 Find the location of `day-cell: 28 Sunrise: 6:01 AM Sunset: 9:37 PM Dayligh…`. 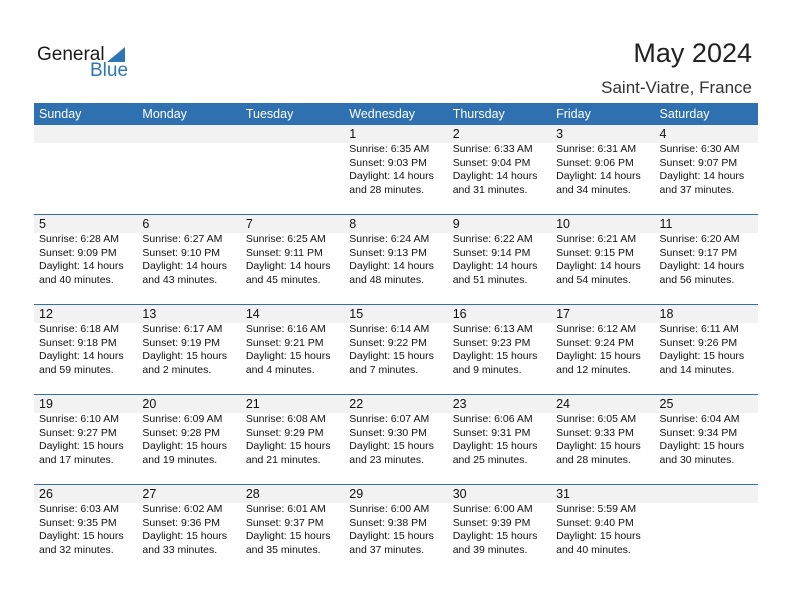

day-cell: 28 Sunrise: 6:01 AM Sunset: 9:37 PM Dayligh… is located at coordinates (292, 530).